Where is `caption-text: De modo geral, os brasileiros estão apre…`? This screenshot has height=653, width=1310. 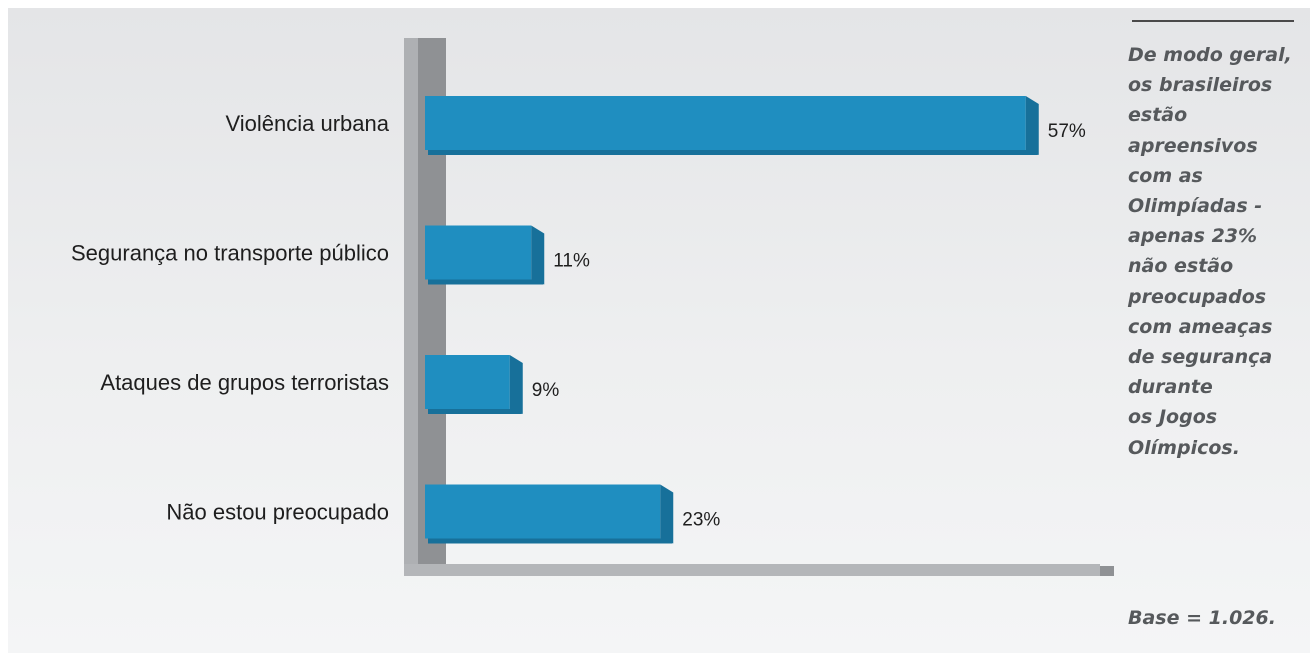 caption-text: De modo geral, os brasileiros estão apre… is located at coordinates (1210, 251).